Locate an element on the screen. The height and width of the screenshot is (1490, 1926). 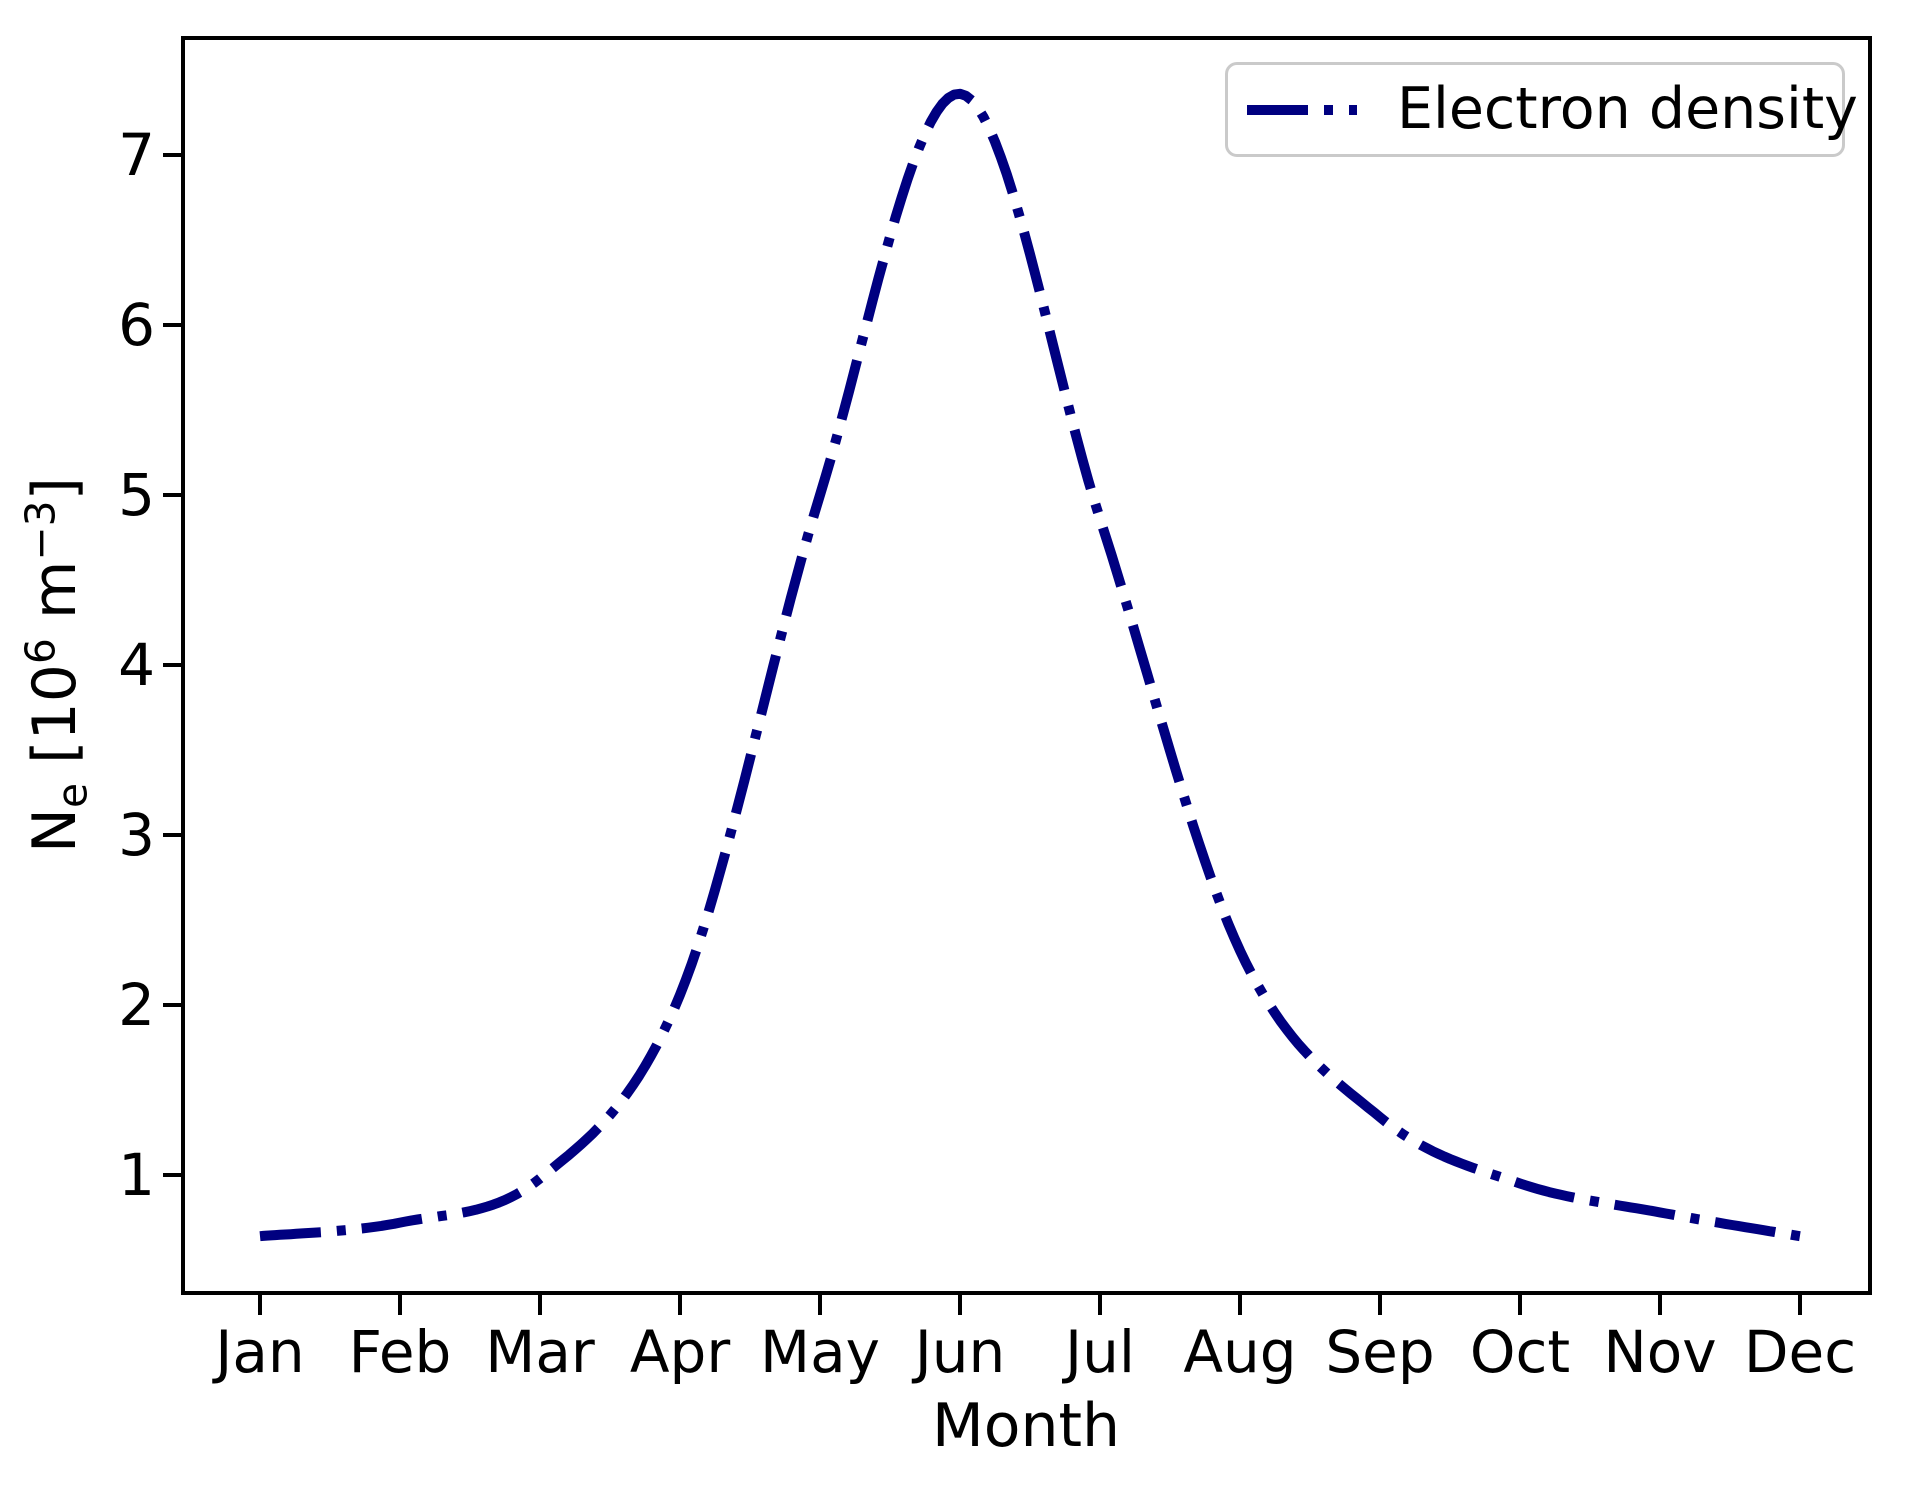
x-tick-label-jun: Jun is located at coordinates (960, 1352).